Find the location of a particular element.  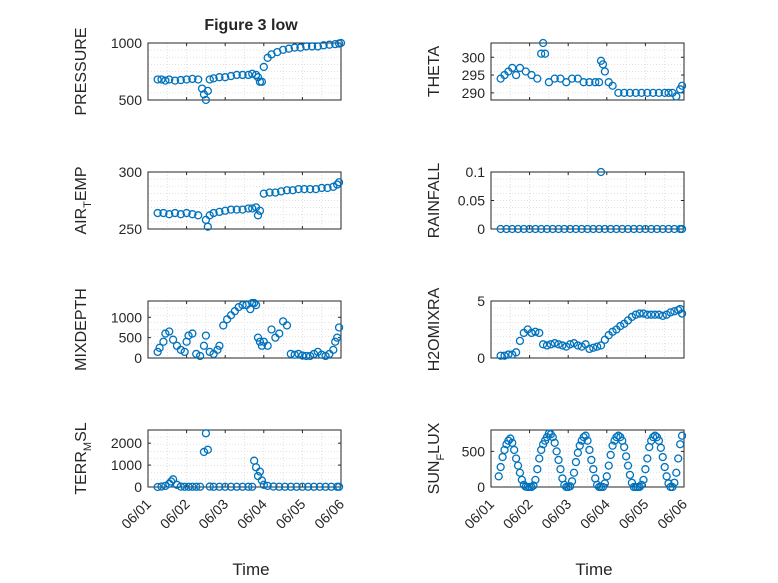

y-tick-label: 295 is located at coordinates (474, 75).